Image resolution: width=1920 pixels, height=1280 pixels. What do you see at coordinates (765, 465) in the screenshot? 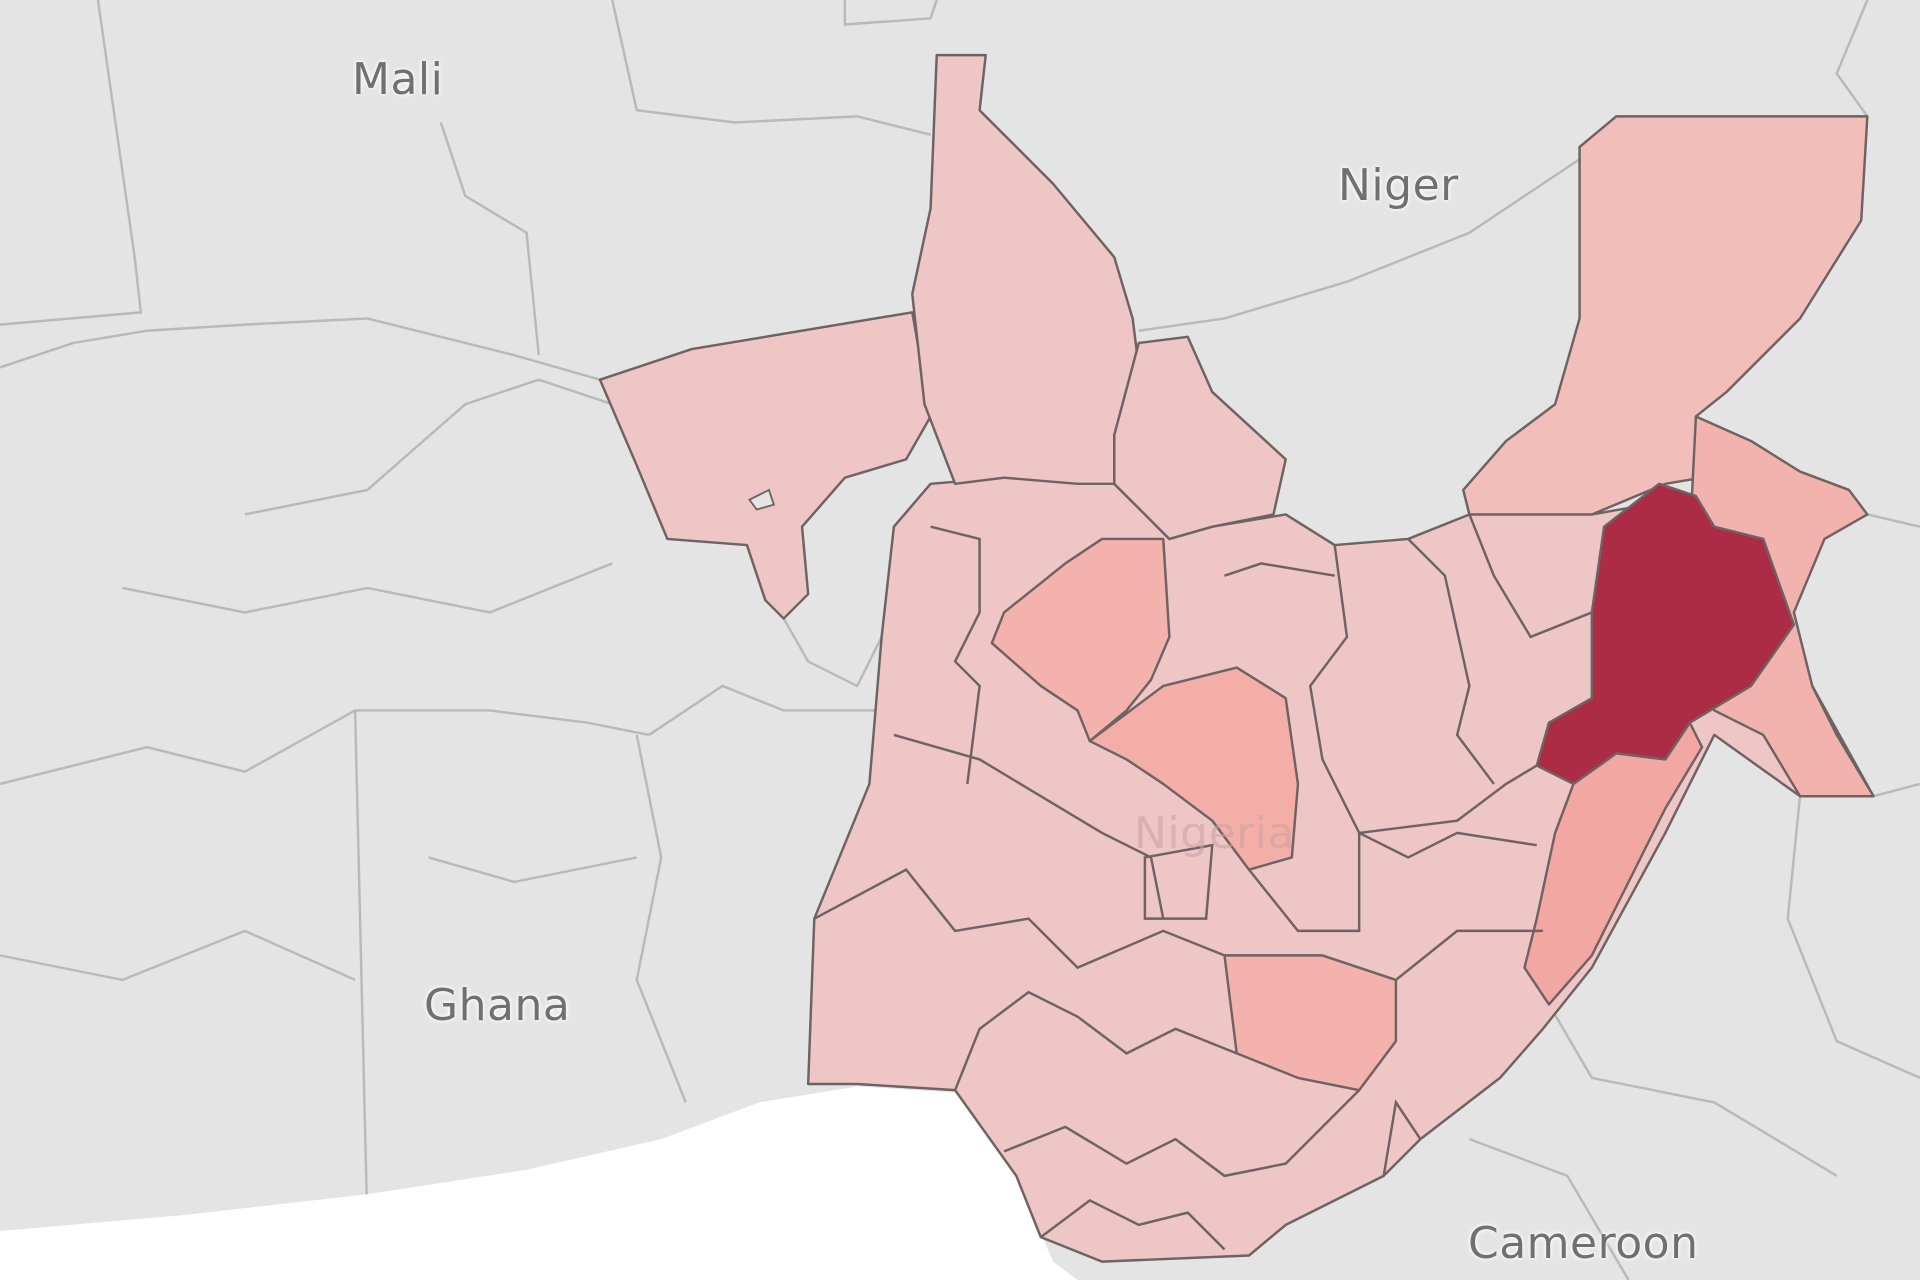
I see `state-northwest` at bounding box center [765, 465].